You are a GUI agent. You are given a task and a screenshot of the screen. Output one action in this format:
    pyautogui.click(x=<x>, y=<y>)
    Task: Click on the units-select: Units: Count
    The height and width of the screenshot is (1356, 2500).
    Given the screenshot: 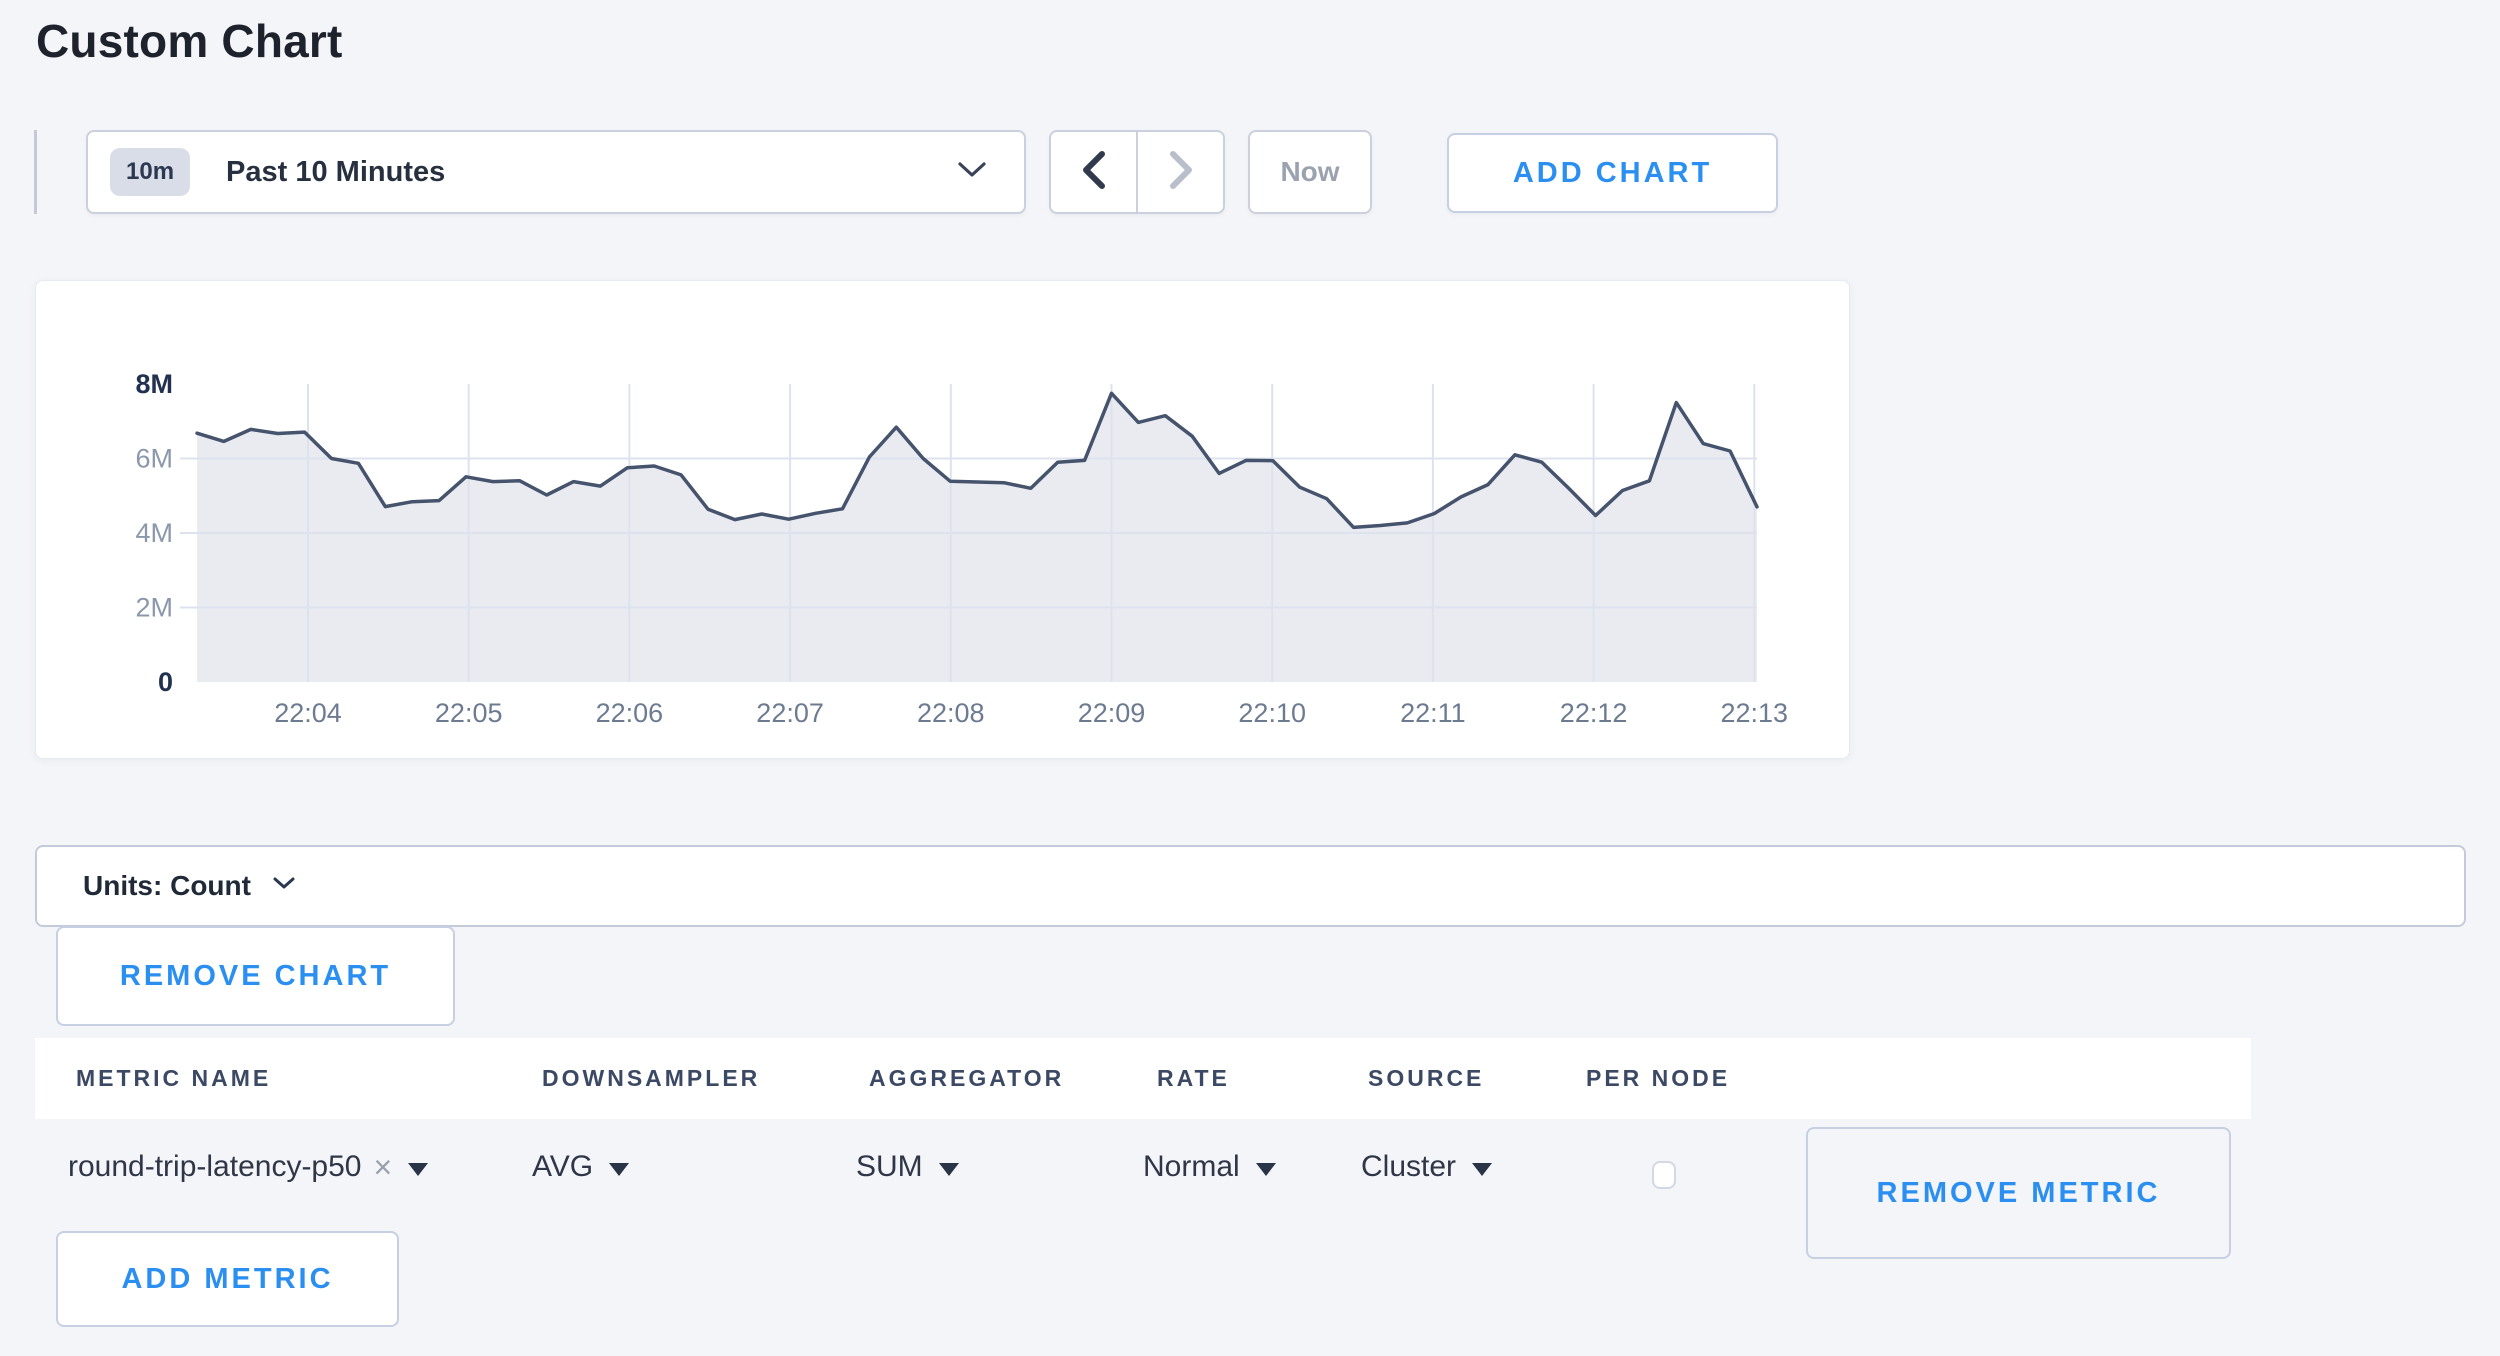 What is the action you would take?
    pyautogui.click(x=1250, y=886)
    